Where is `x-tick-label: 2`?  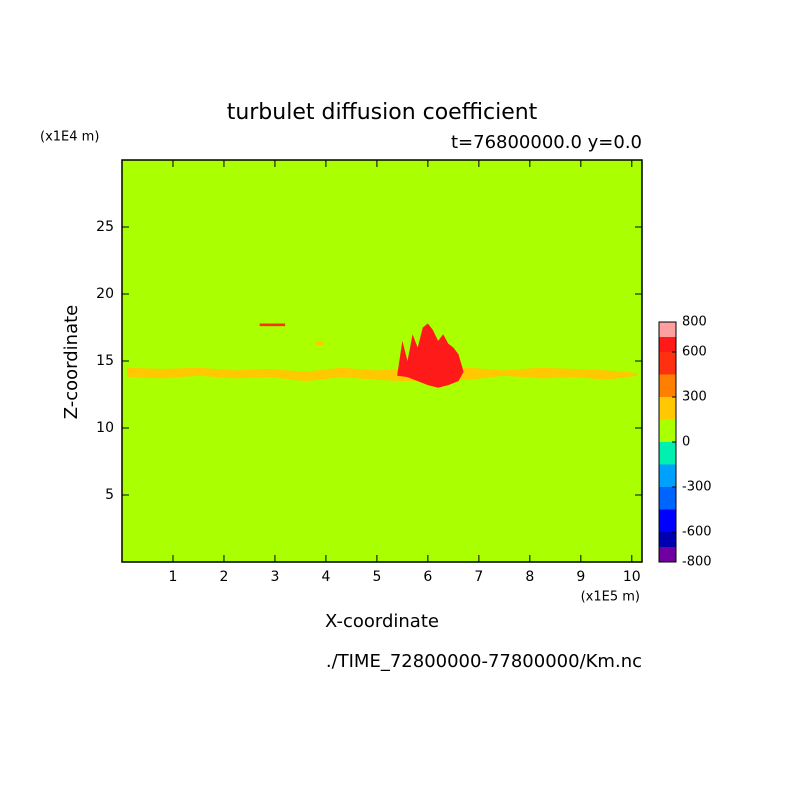
x-tick-label: 2 is located at coordinates (223, 577).